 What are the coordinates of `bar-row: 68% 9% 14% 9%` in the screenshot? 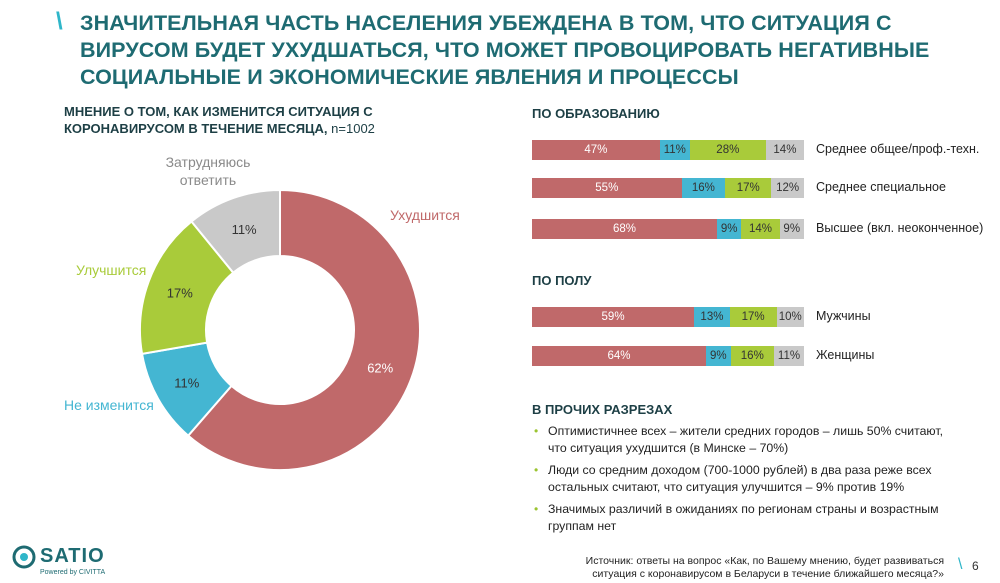 It's located at (668, 229).